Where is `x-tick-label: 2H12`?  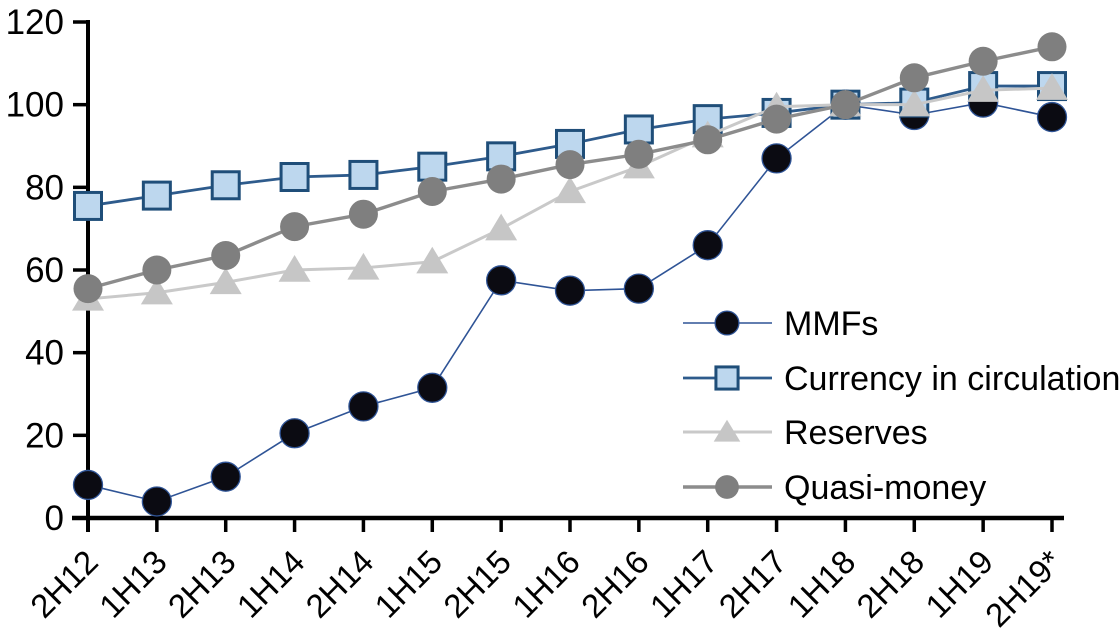
x-tick-label: 2H12 is located at coordinates (64, 584).